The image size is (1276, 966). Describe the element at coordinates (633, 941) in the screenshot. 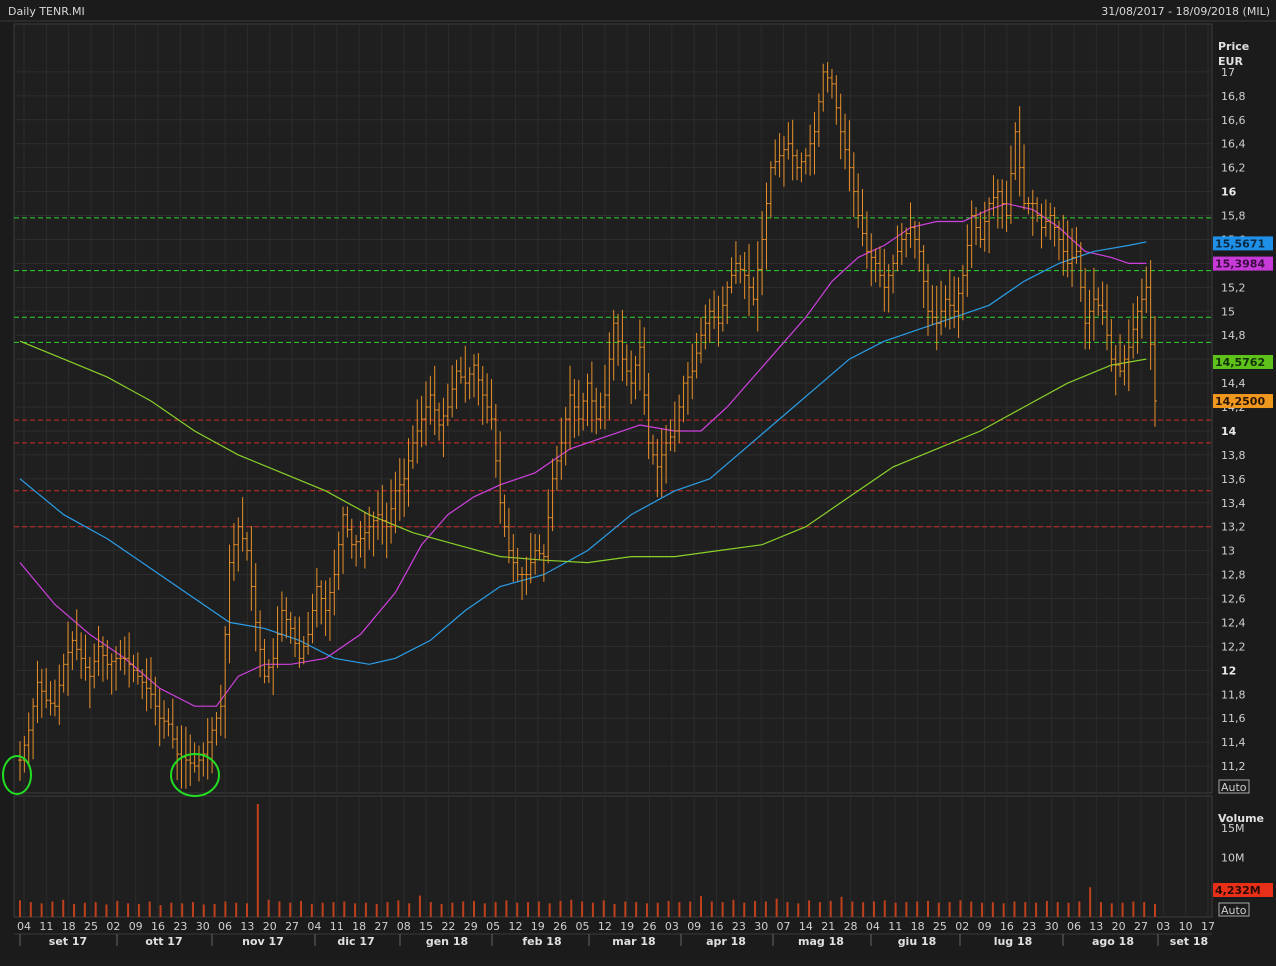

I see `month-label: mar 18` at that location.